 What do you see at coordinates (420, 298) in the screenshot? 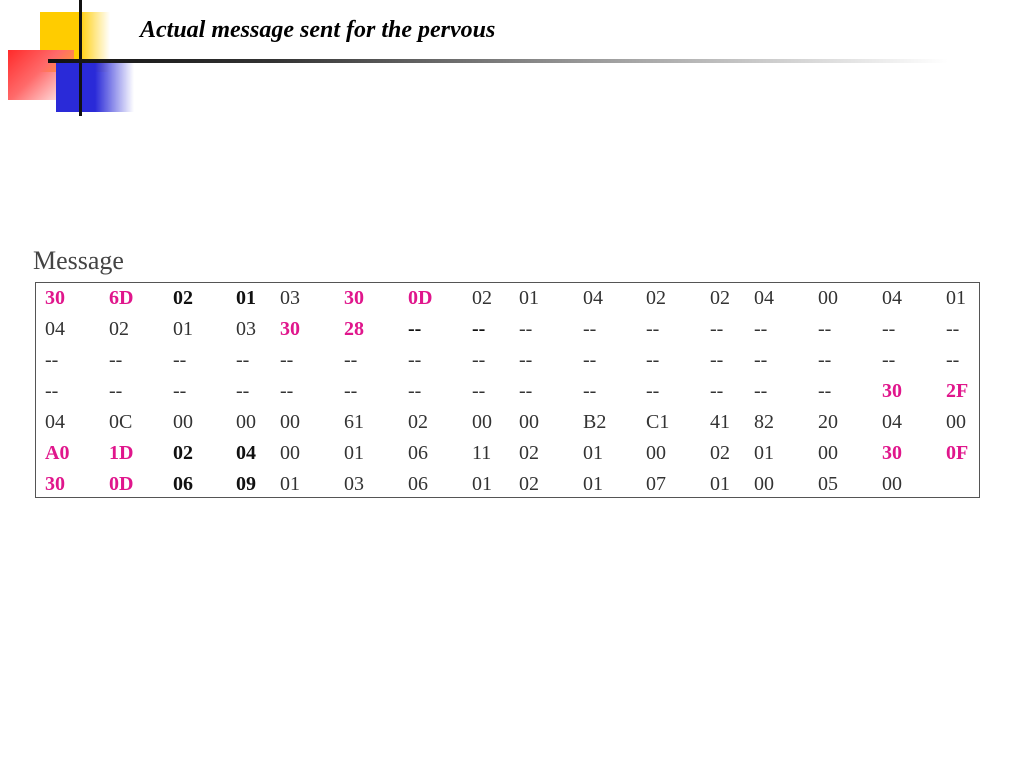
I see `byte-cell: 0D` at bounding box center [420, 298].